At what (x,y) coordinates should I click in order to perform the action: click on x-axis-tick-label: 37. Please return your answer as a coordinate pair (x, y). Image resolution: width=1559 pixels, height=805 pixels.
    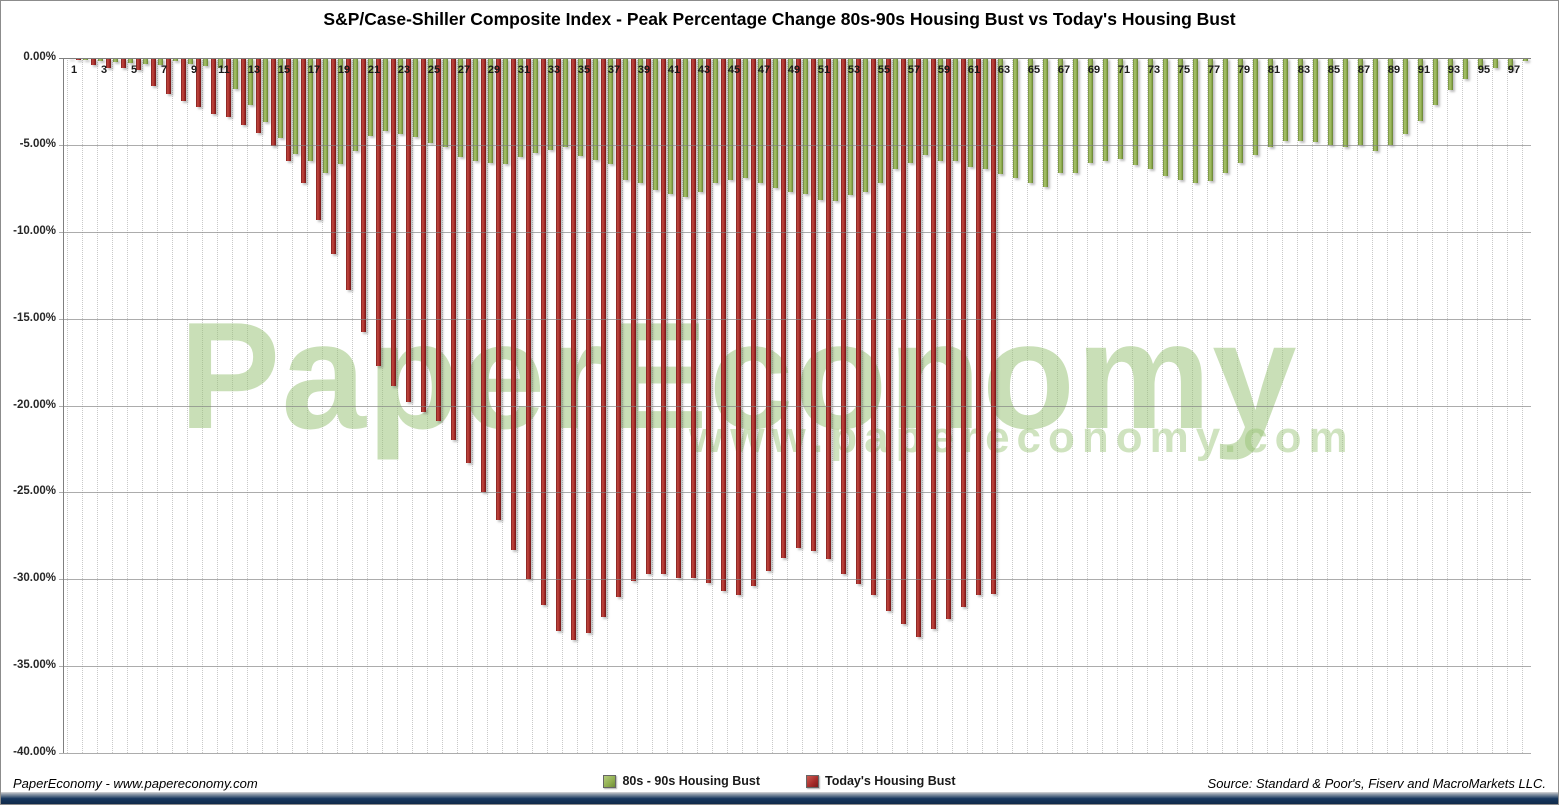
    Looking at the image, I should click on (614, 70).